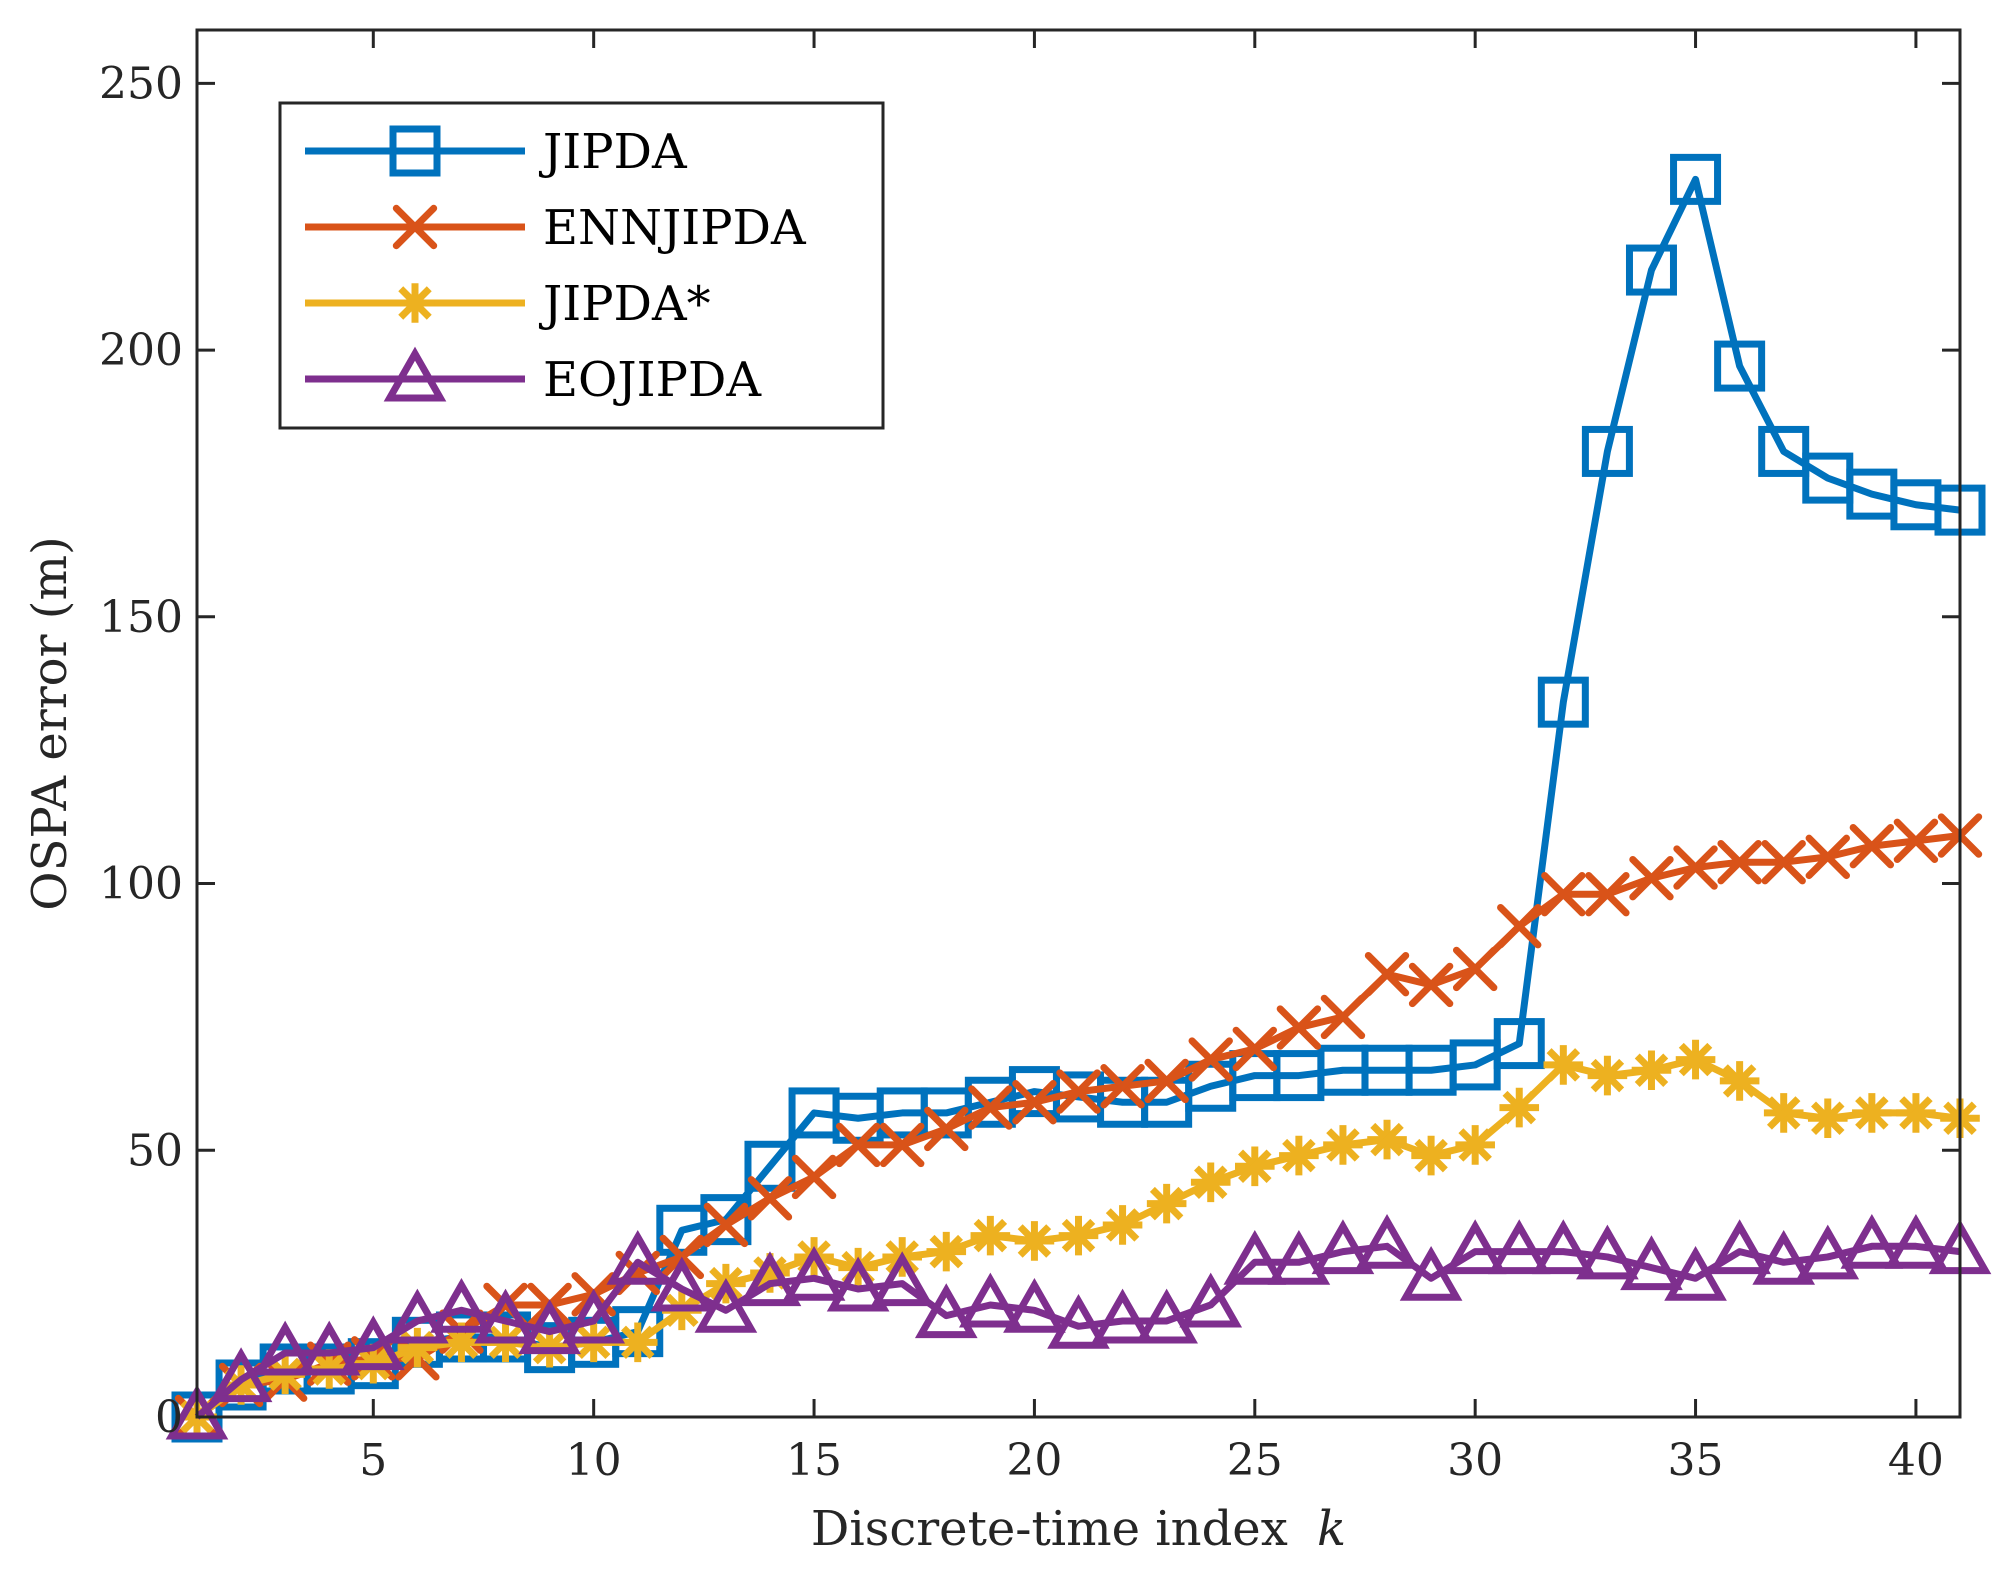 Image resolution: width=2003 pixels, height=1577 pixels. I want to click on x-axis-label-text: Discrete-time index, so click(1049, 1529).